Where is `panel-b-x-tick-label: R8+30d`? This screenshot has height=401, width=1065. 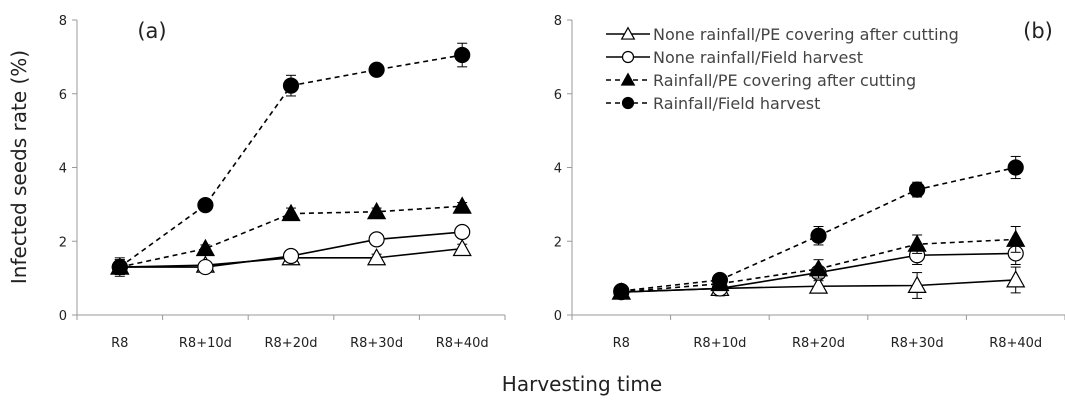
panel-b-x-tick-label: R8+30d is located at coordinates (917, 343).